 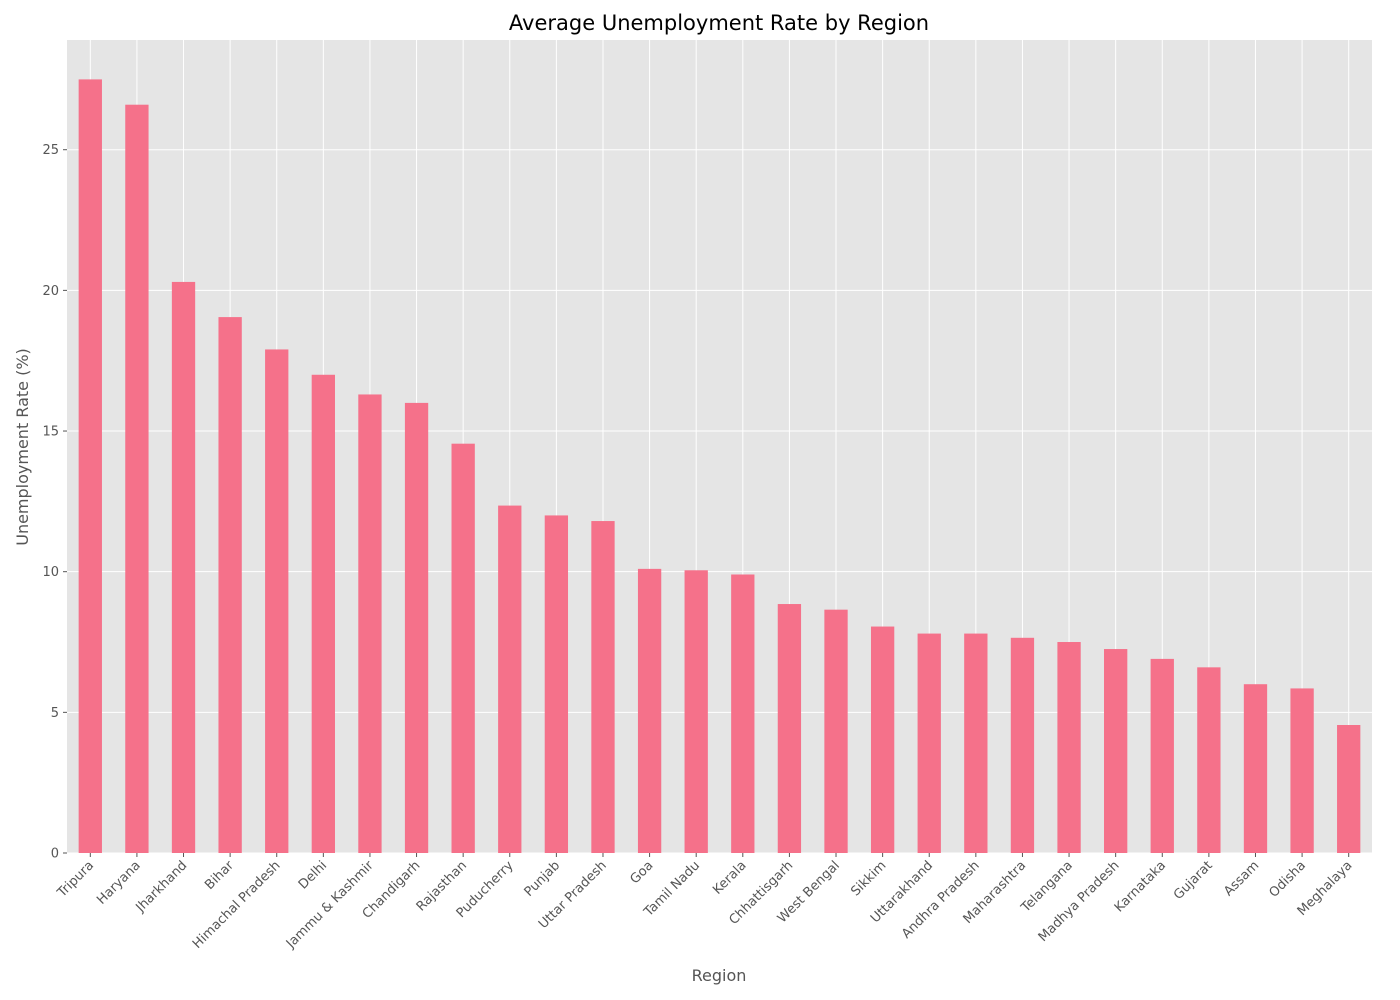 I want to click on x-tick-label: Delhi, so click(x=313, y=875).